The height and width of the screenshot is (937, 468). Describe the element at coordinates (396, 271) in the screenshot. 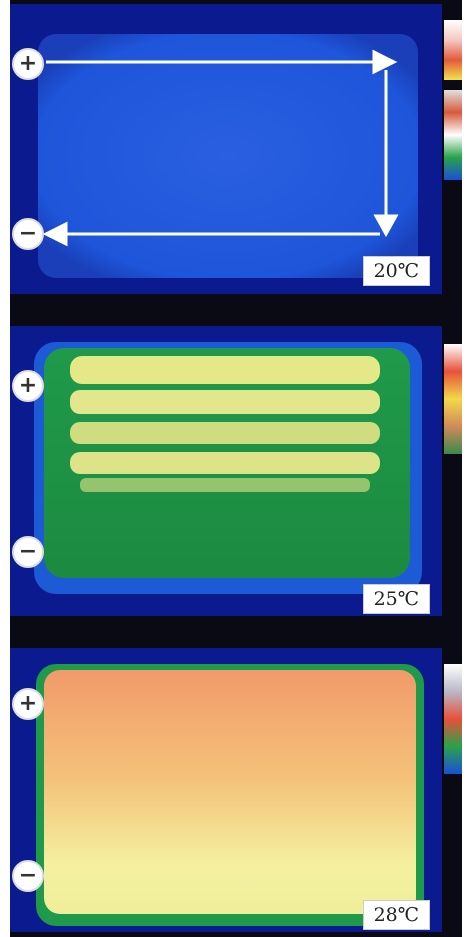

I see `temperature-label: 20℃` at that location.